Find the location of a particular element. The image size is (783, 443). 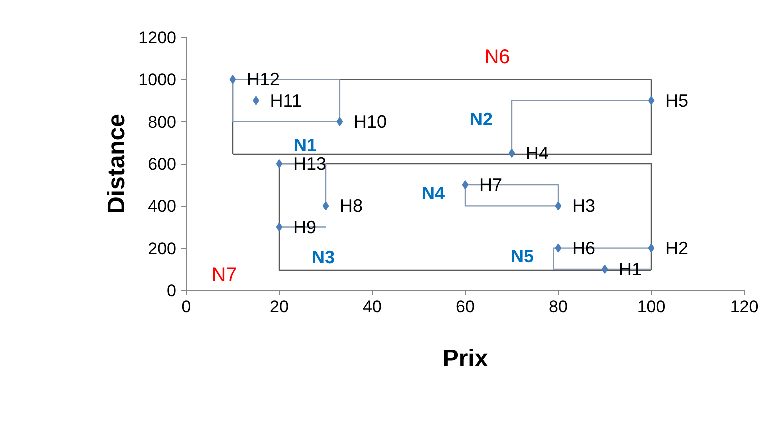

data-label: H2 is located at coordinates (677, 248).